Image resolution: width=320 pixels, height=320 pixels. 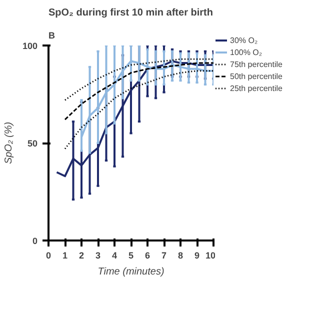 What do you see at coordinates (65, 255) in the screenshot?
I see `x-tick-label: 1` at bounding box center [65, 255].